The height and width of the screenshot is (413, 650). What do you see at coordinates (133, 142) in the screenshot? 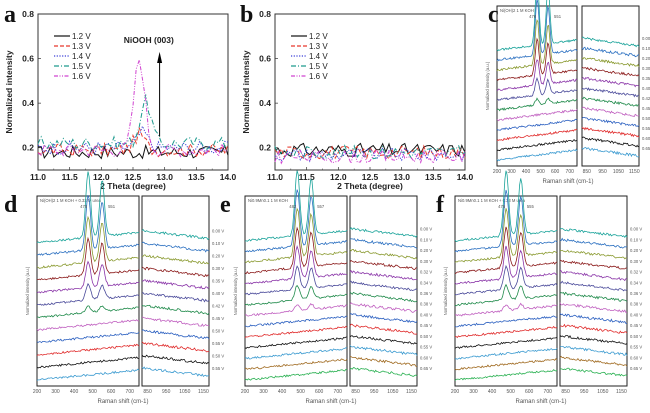
I see `series-line-1.3V` at bounding box center [133, 142].